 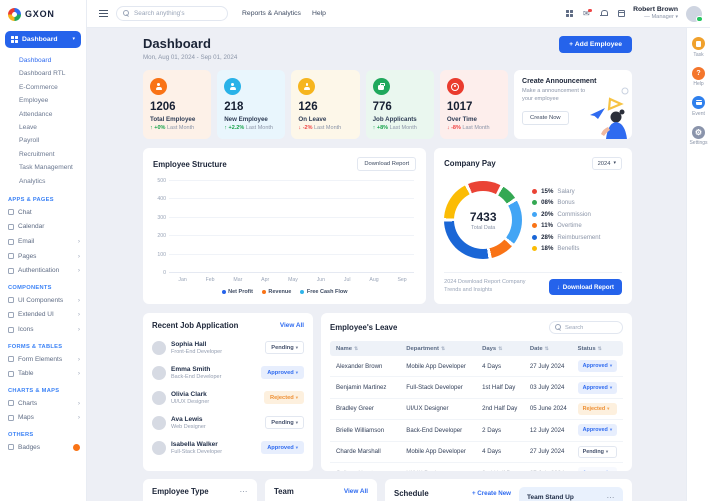 What do you see at coordinates (43, 212) in the screenshot?
I see `sidebar-item-chat: Chat` at bounding box center [43, 212].